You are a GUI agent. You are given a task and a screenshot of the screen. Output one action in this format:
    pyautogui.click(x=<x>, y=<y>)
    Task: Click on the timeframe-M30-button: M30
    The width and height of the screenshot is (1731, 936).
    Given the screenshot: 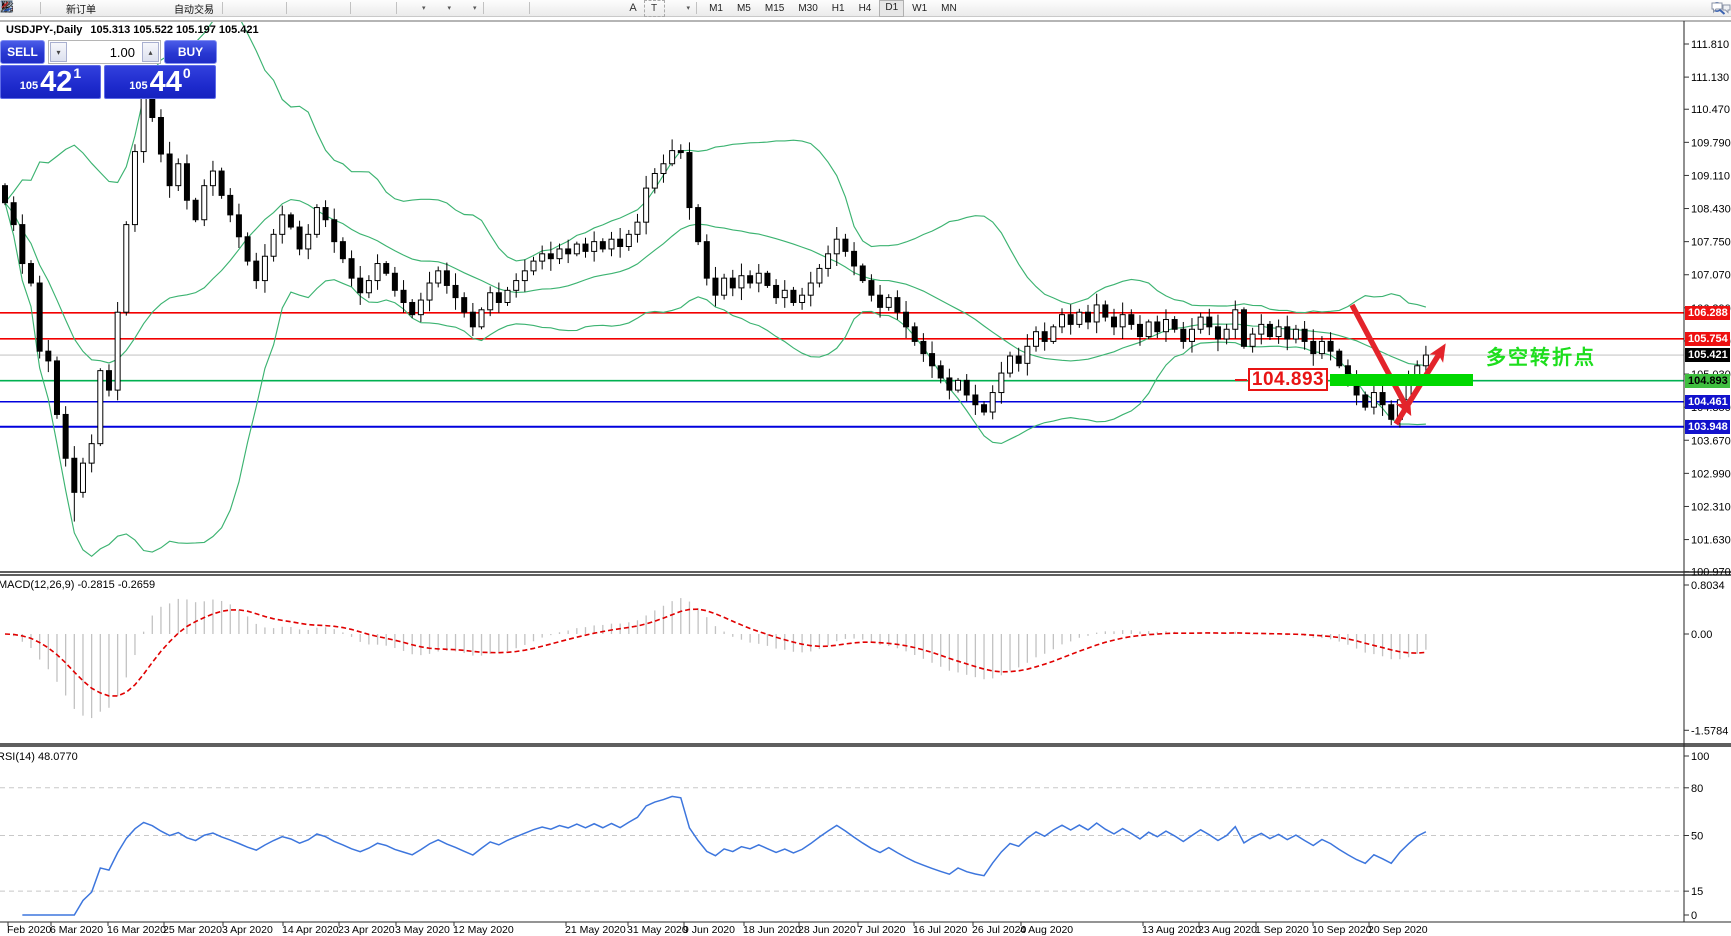 What is the action you would take?
    pyautogui.click(x=808, y=8)
    